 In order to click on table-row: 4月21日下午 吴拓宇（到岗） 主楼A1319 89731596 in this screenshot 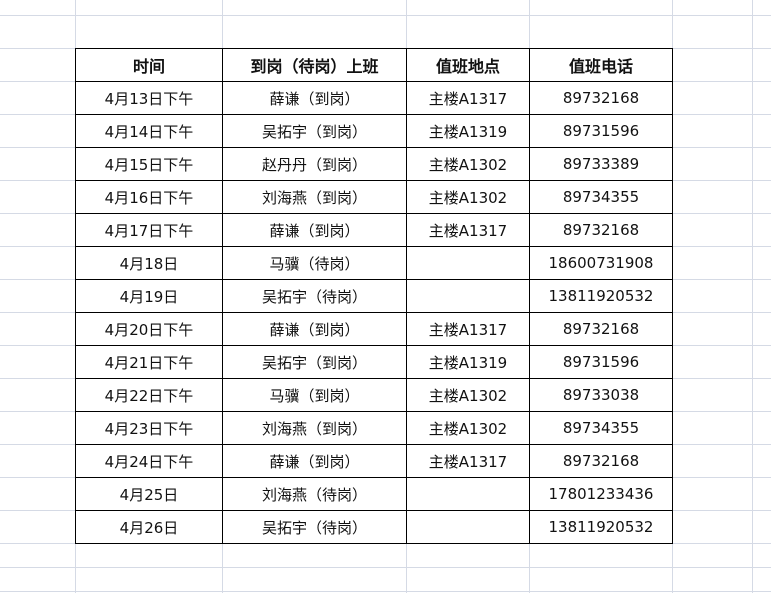, I will do `click(374, 362)`.